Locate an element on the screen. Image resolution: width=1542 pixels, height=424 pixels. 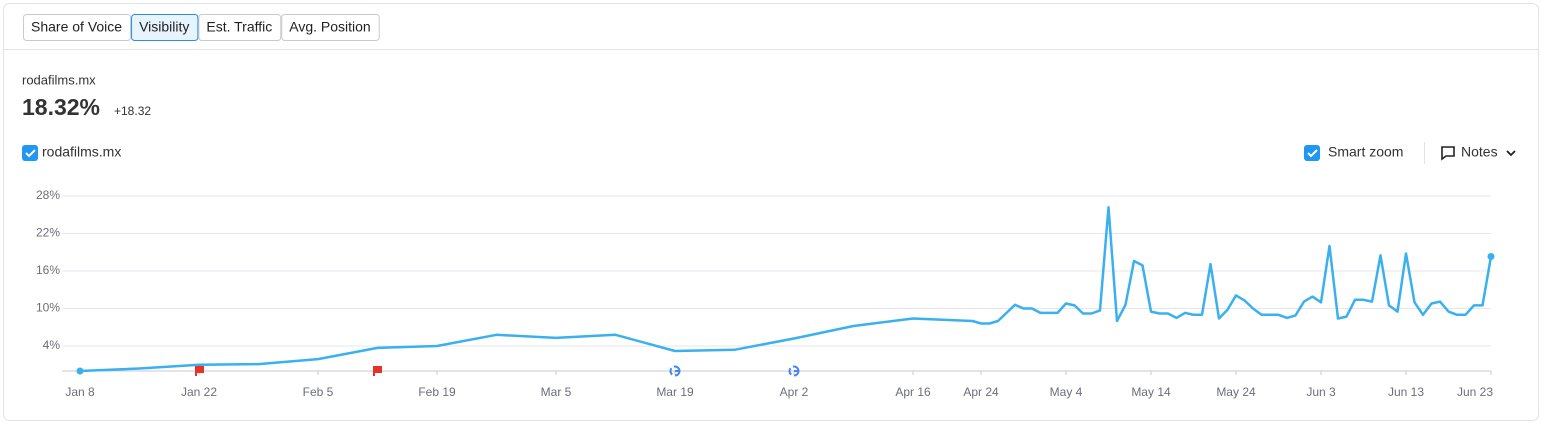
tab-label: Visibility is located at coordinates (164, 27).